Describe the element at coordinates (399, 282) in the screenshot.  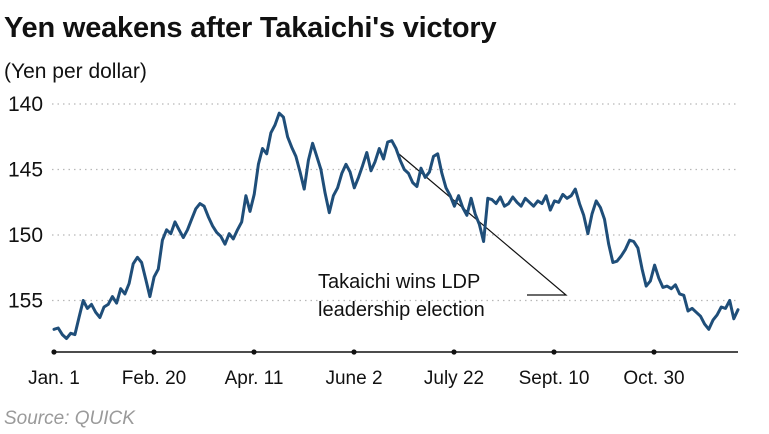
I see `annotation-text-line-1: Takaichi wins LDP` at that location.